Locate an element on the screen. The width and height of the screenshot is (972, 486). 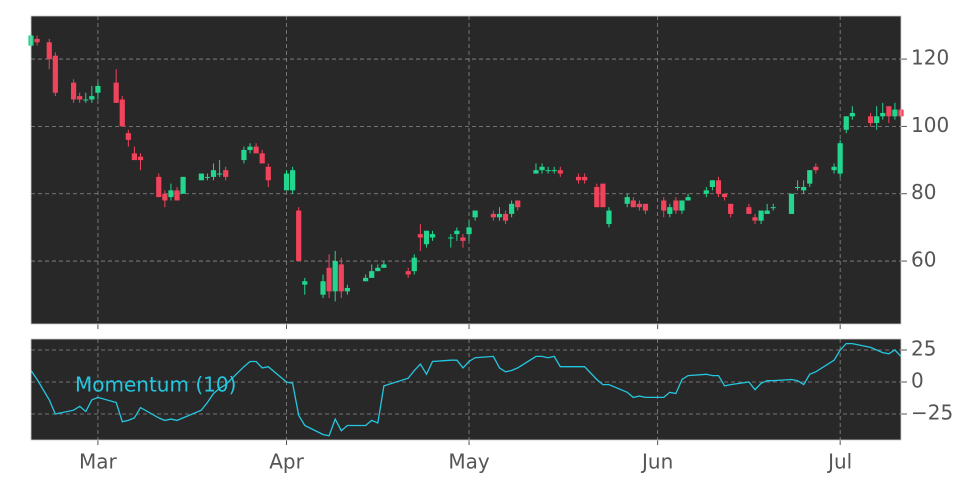
x-tick-label: Jun is located at coordinates (656, 462).